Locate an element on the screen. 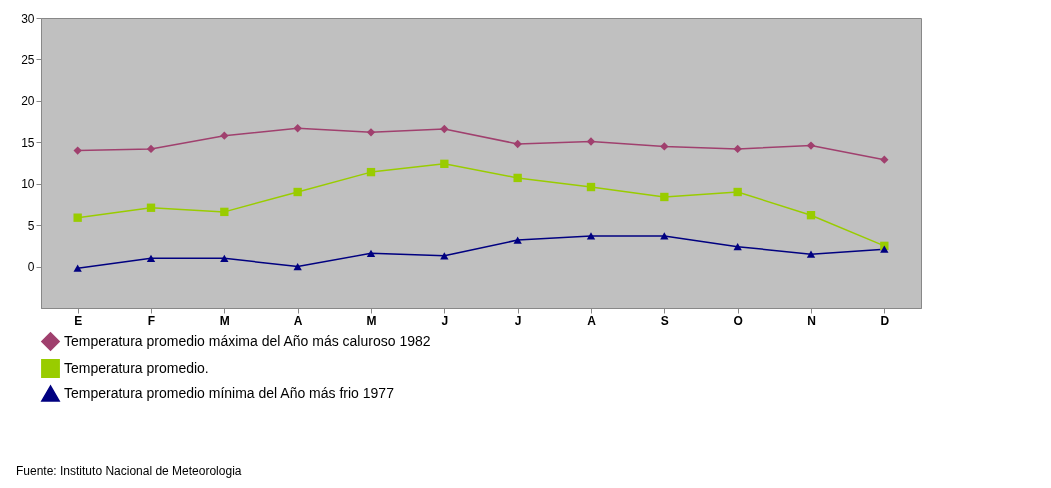 The height and width of the screenshot is (488, 1051). y-tick-label: 20 is located at coordinates (28, 101).